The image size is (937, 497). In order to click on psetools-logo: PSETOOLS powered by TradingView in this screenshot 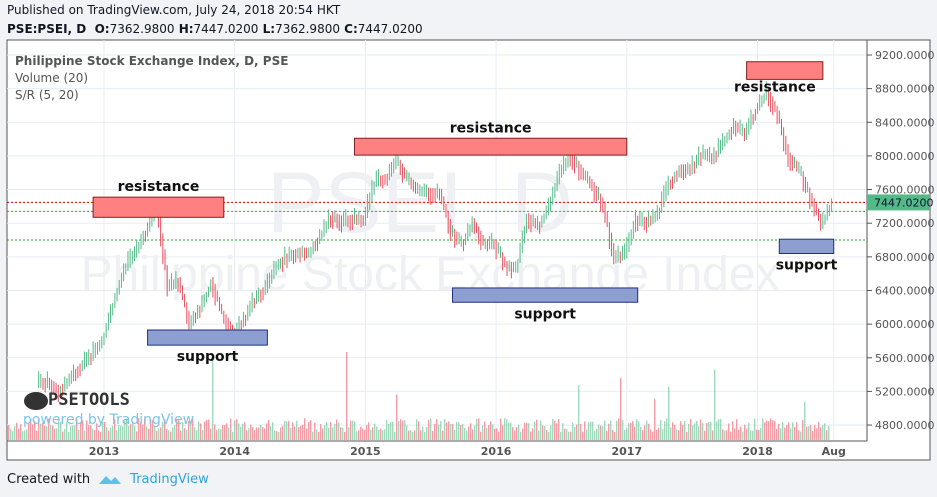, I will do `click(108, 409)`.